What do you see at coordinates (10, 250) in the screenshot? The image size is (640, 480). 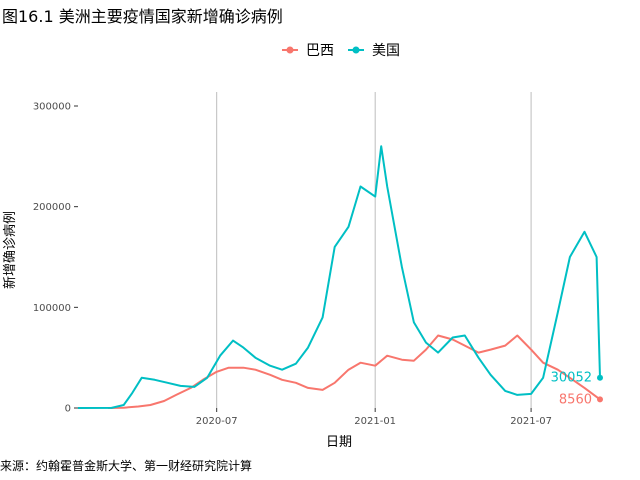 I see `y-axis-title: 新增确诊病例` at bounding box center [10, 250].